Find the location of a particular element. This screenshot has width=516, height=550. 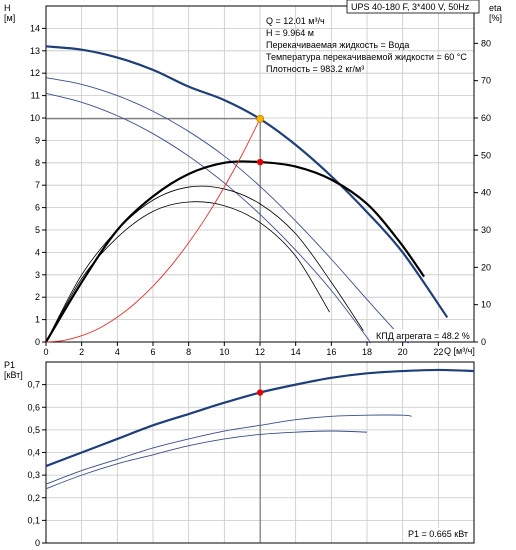

p1-tick-label: 0,1 is located at coordinates (33, 520).